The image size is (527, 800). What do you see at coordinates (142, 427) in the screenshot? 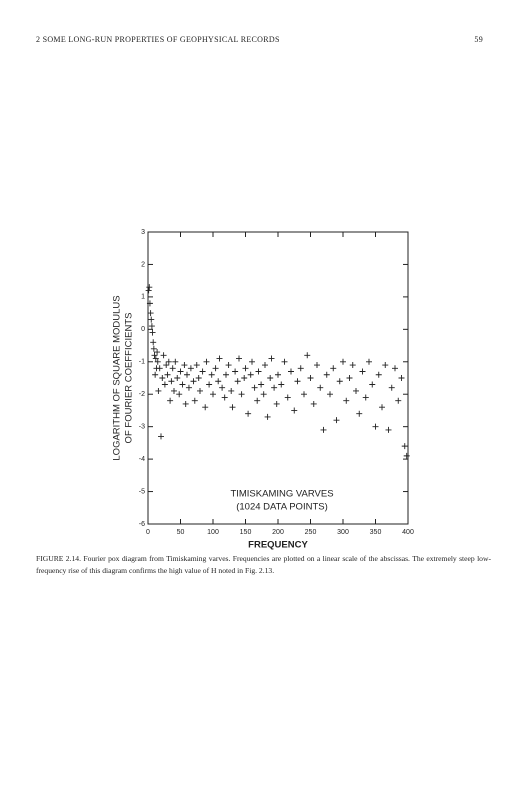
I see `y-tick-label: -3` at bounding box center [142, 427].